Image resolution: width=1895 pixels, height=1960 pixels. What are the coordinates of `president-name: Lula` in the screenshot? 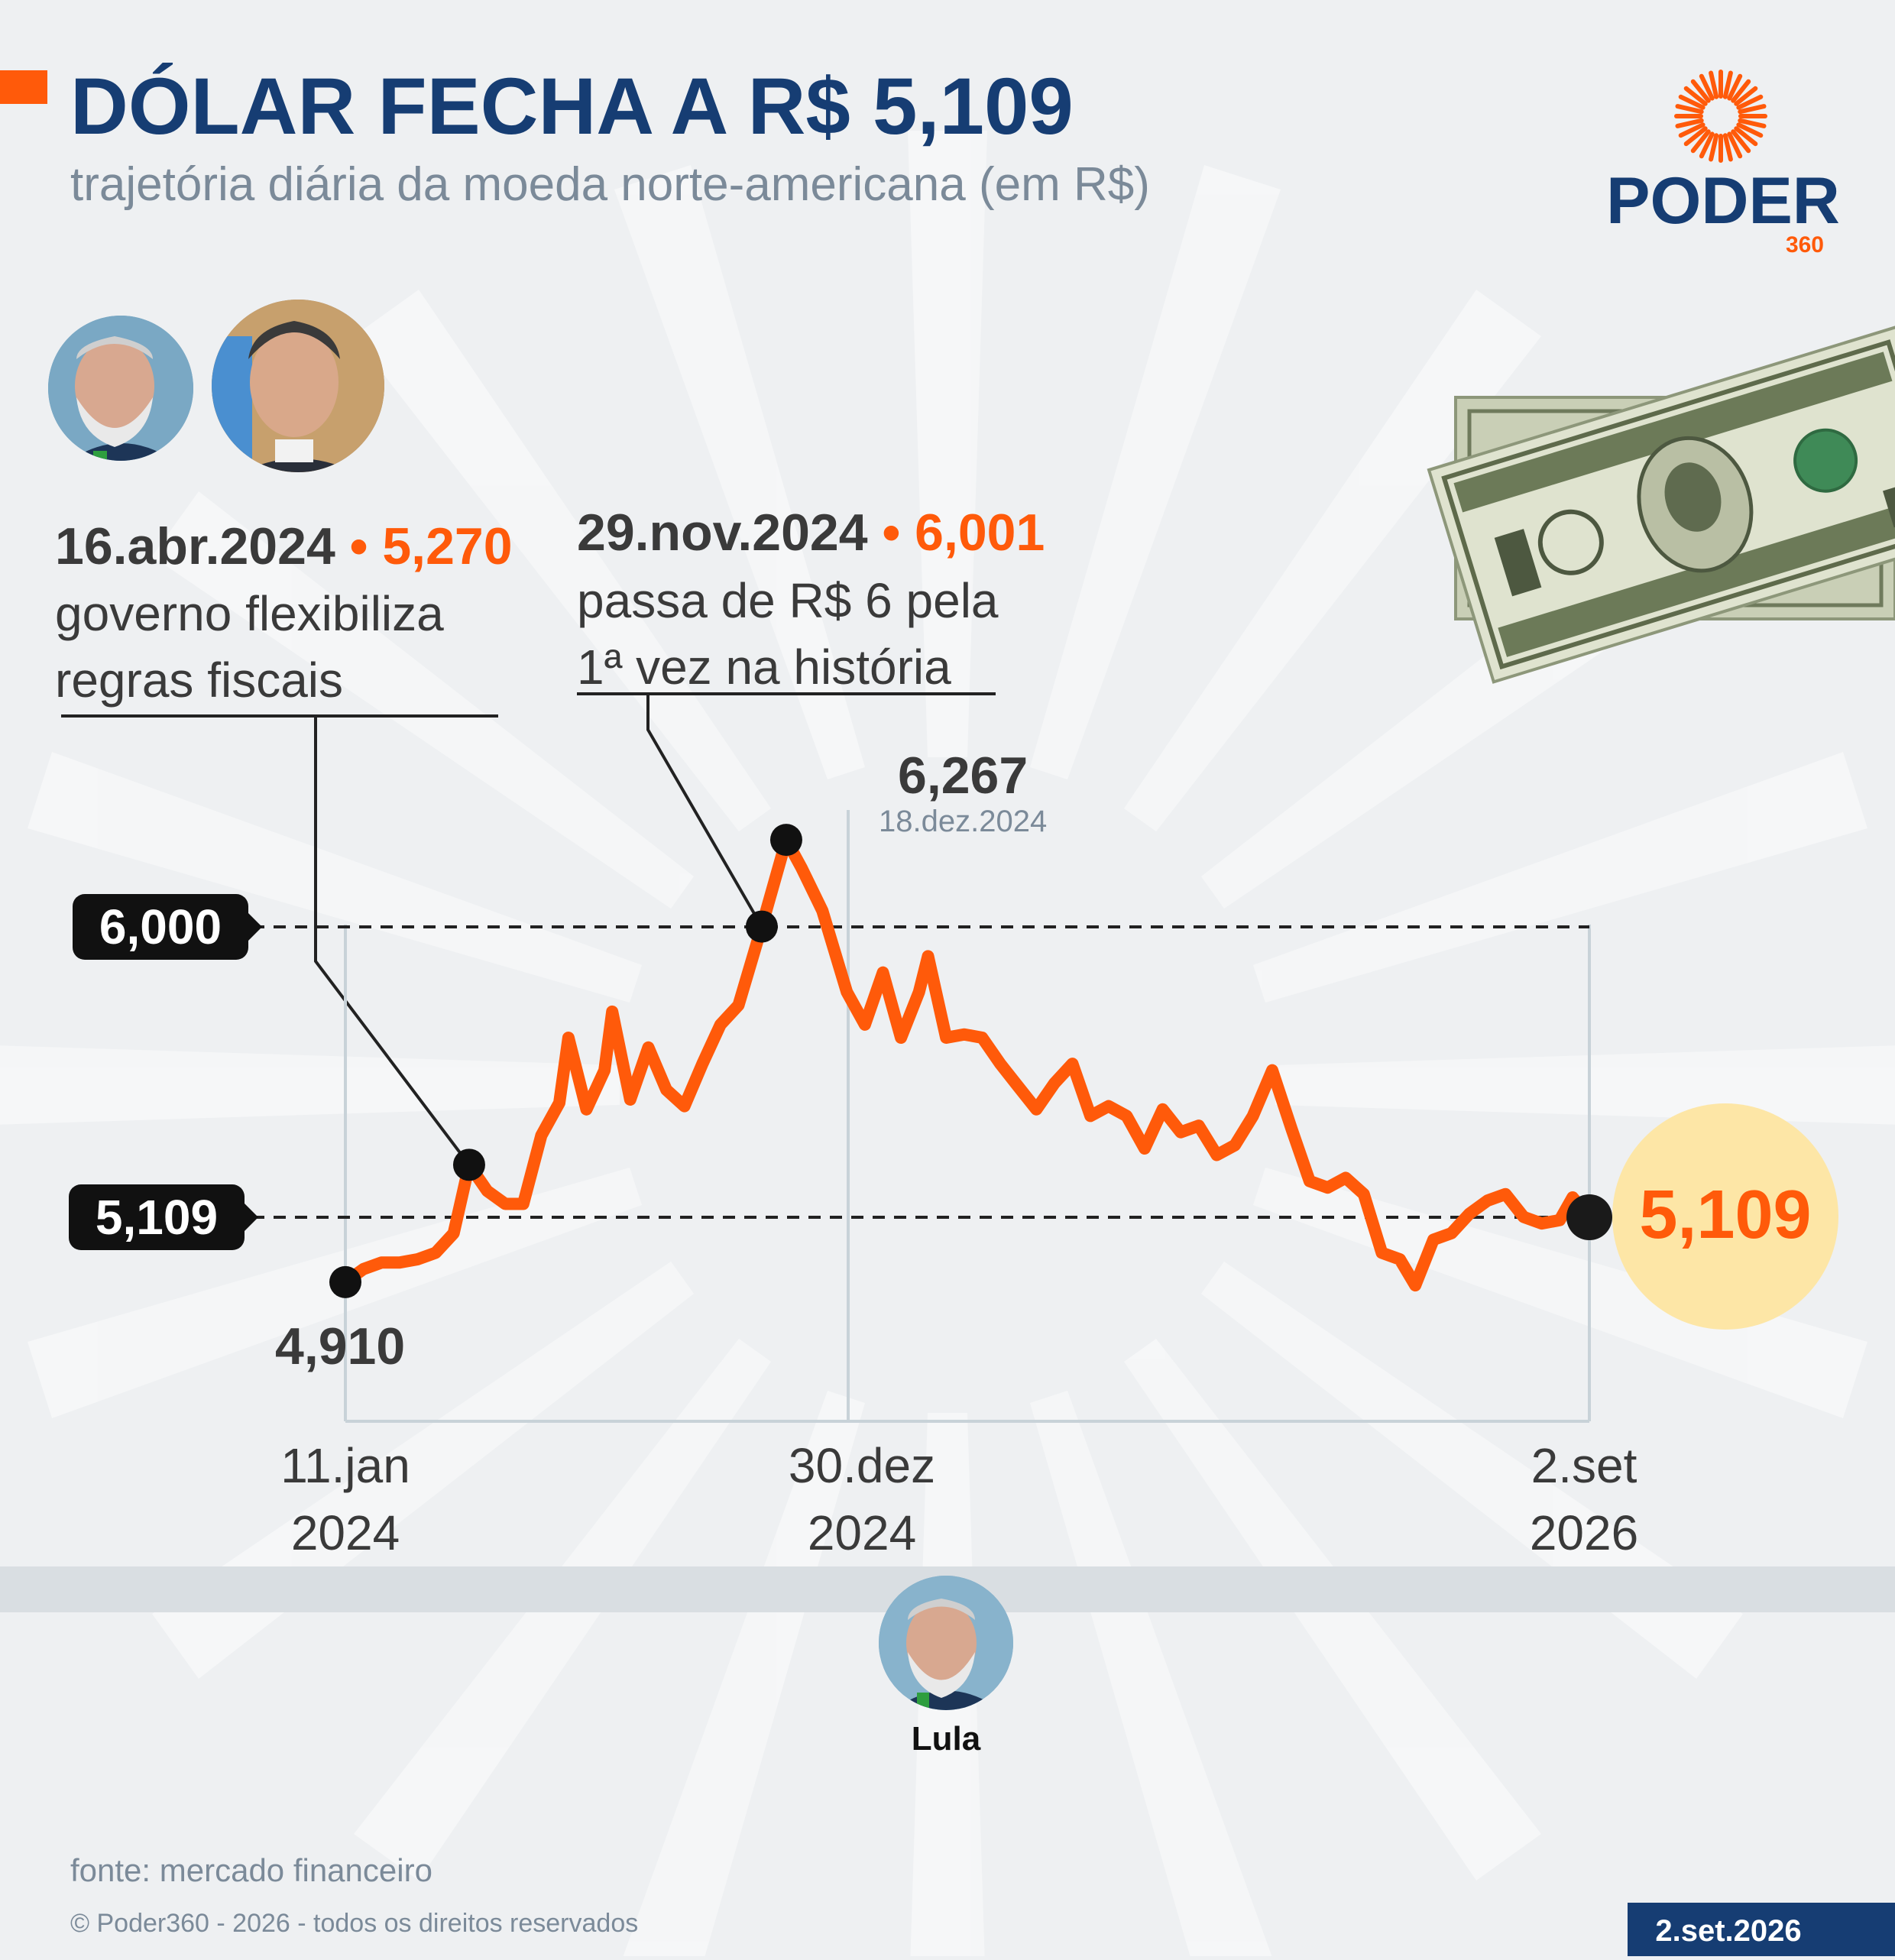 It's located at (947, 1739).